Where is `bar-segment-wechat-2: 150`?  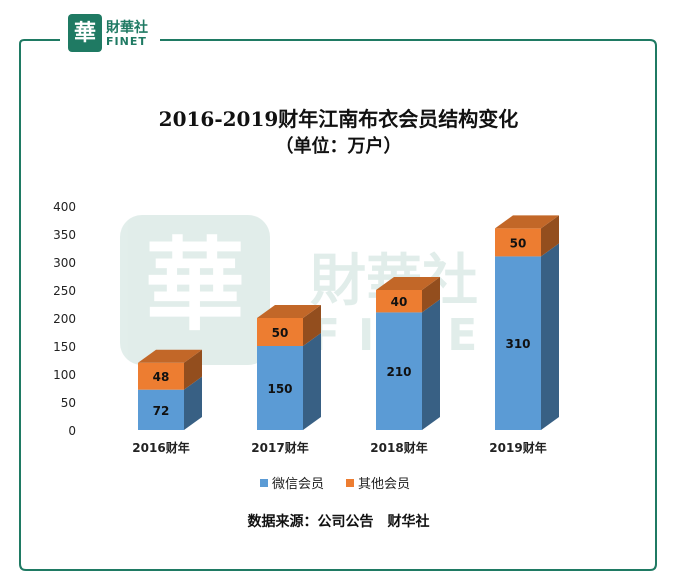 bar-segment-wechat-2: 150 is located at coordinates (289, 381).